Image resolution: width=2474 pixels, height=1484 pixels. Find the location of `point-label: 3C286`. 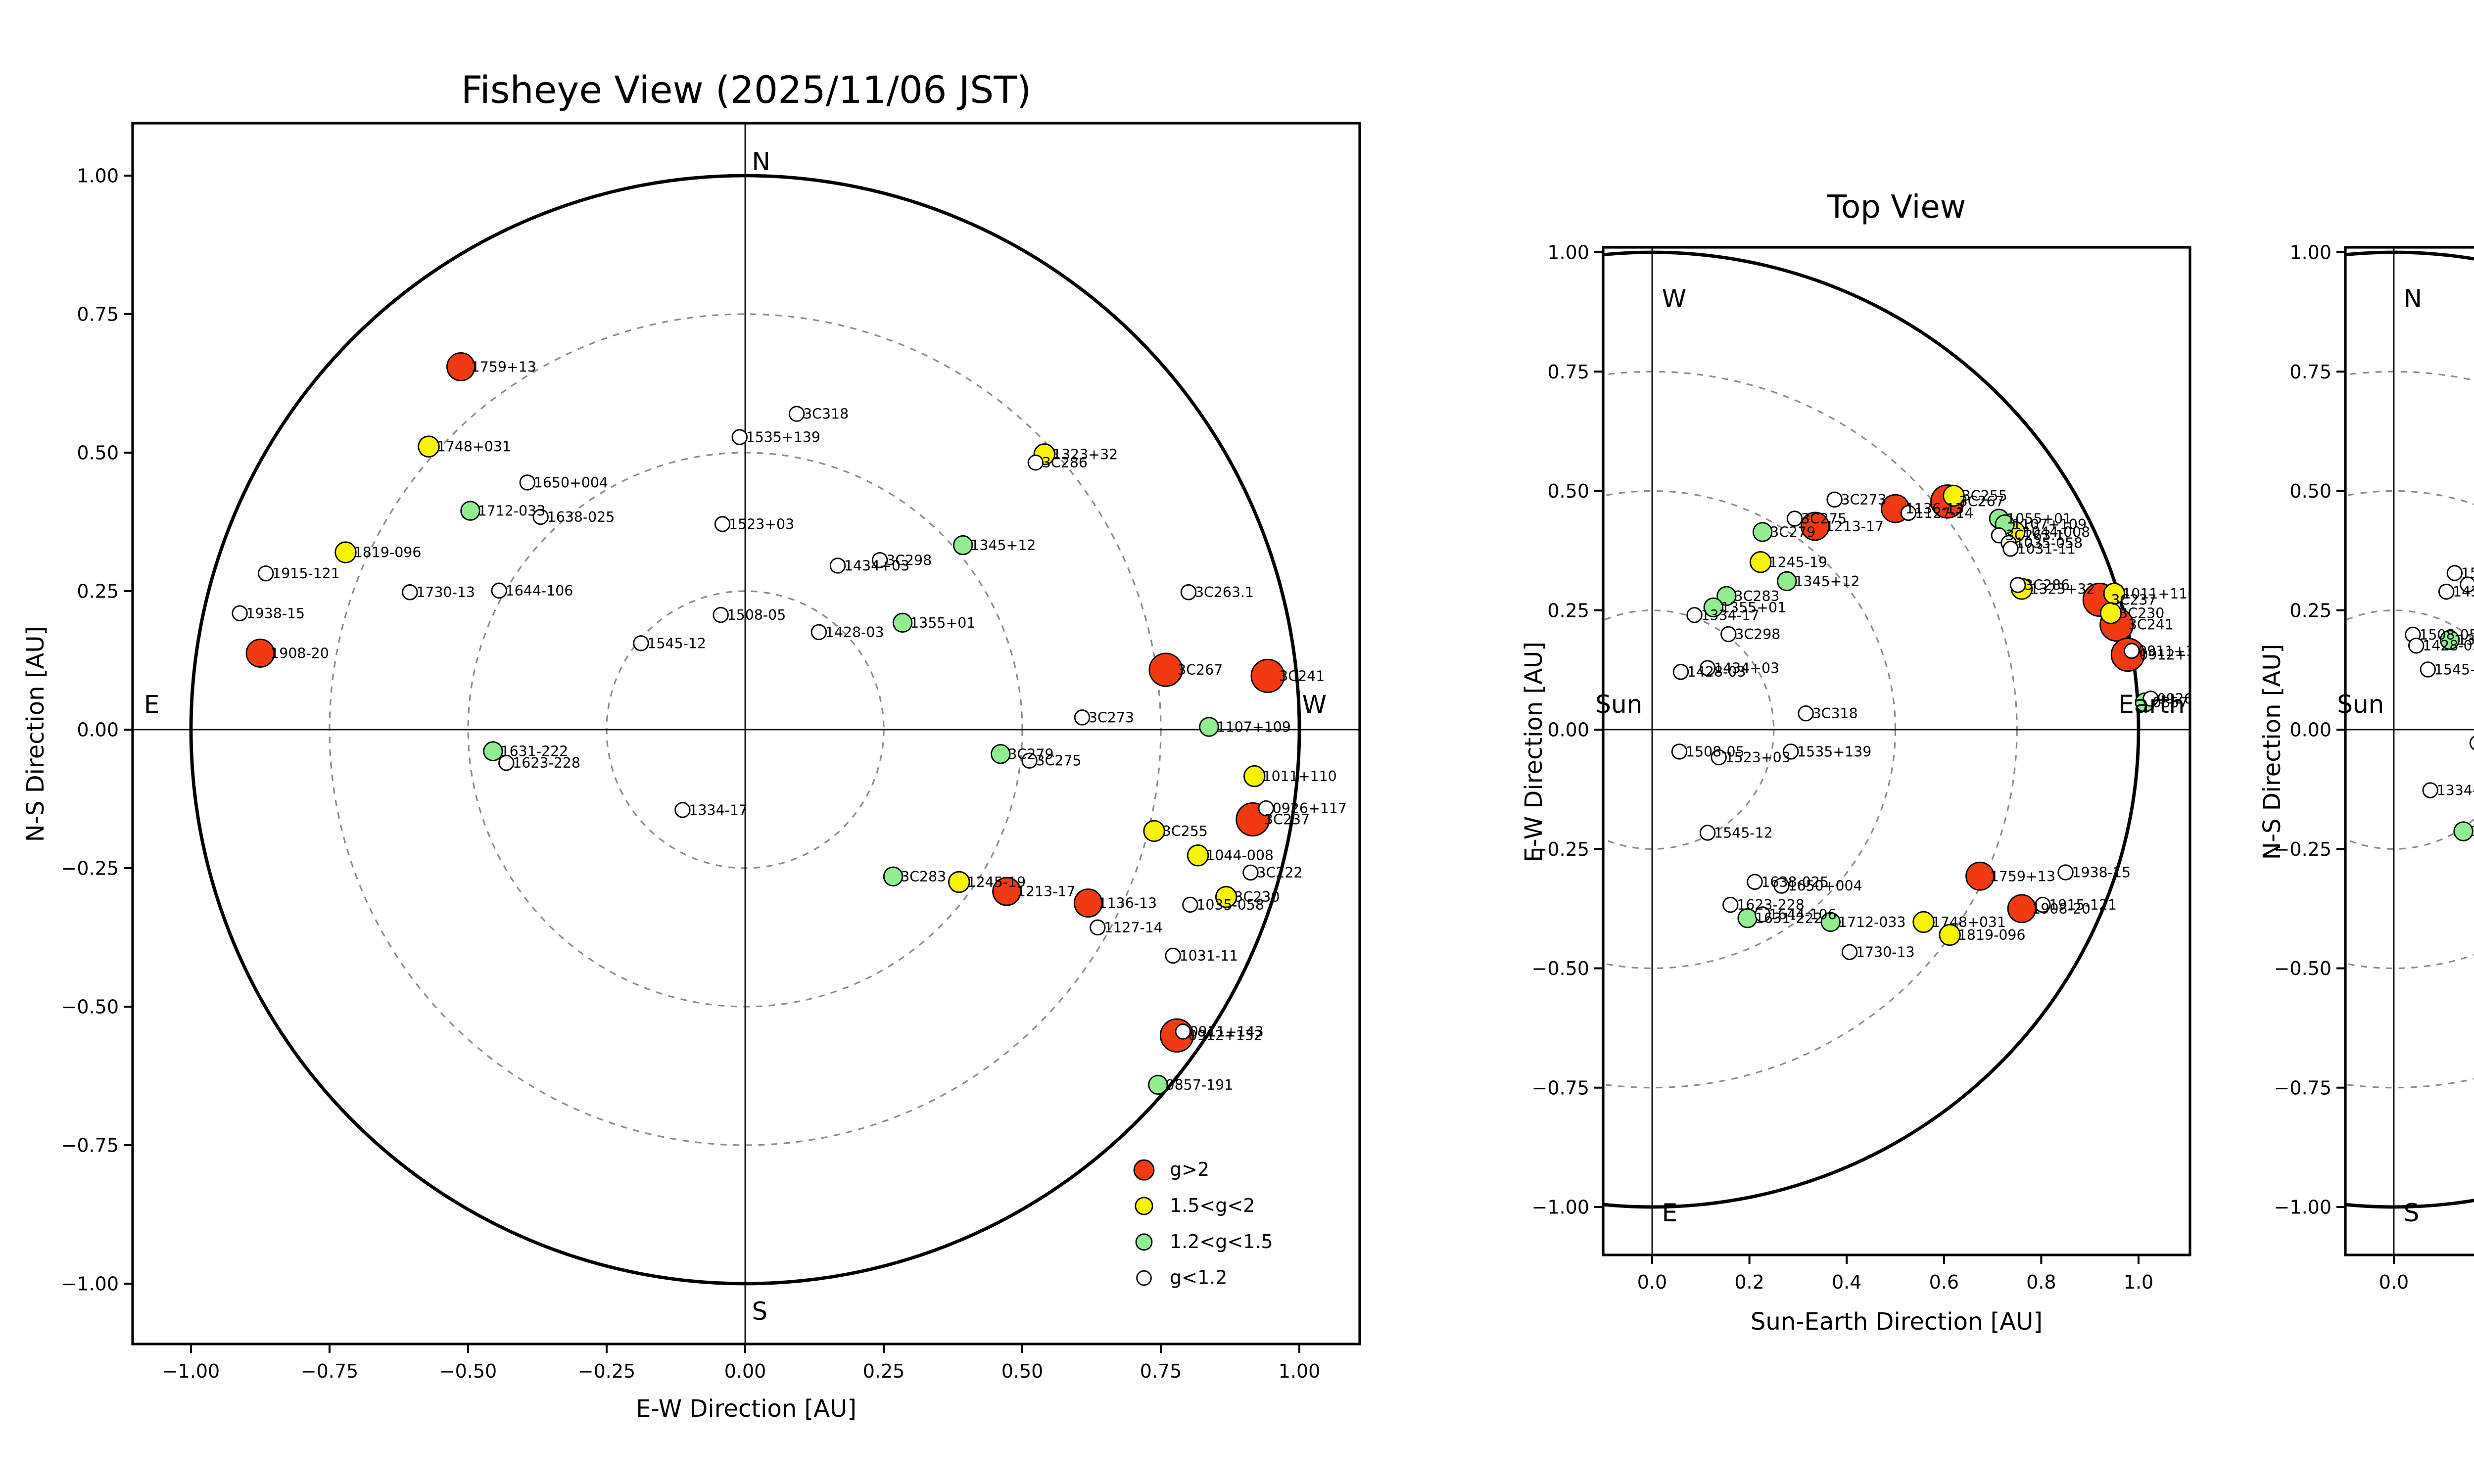

point-label: 3C286 is located at coordinates (1065, 463).